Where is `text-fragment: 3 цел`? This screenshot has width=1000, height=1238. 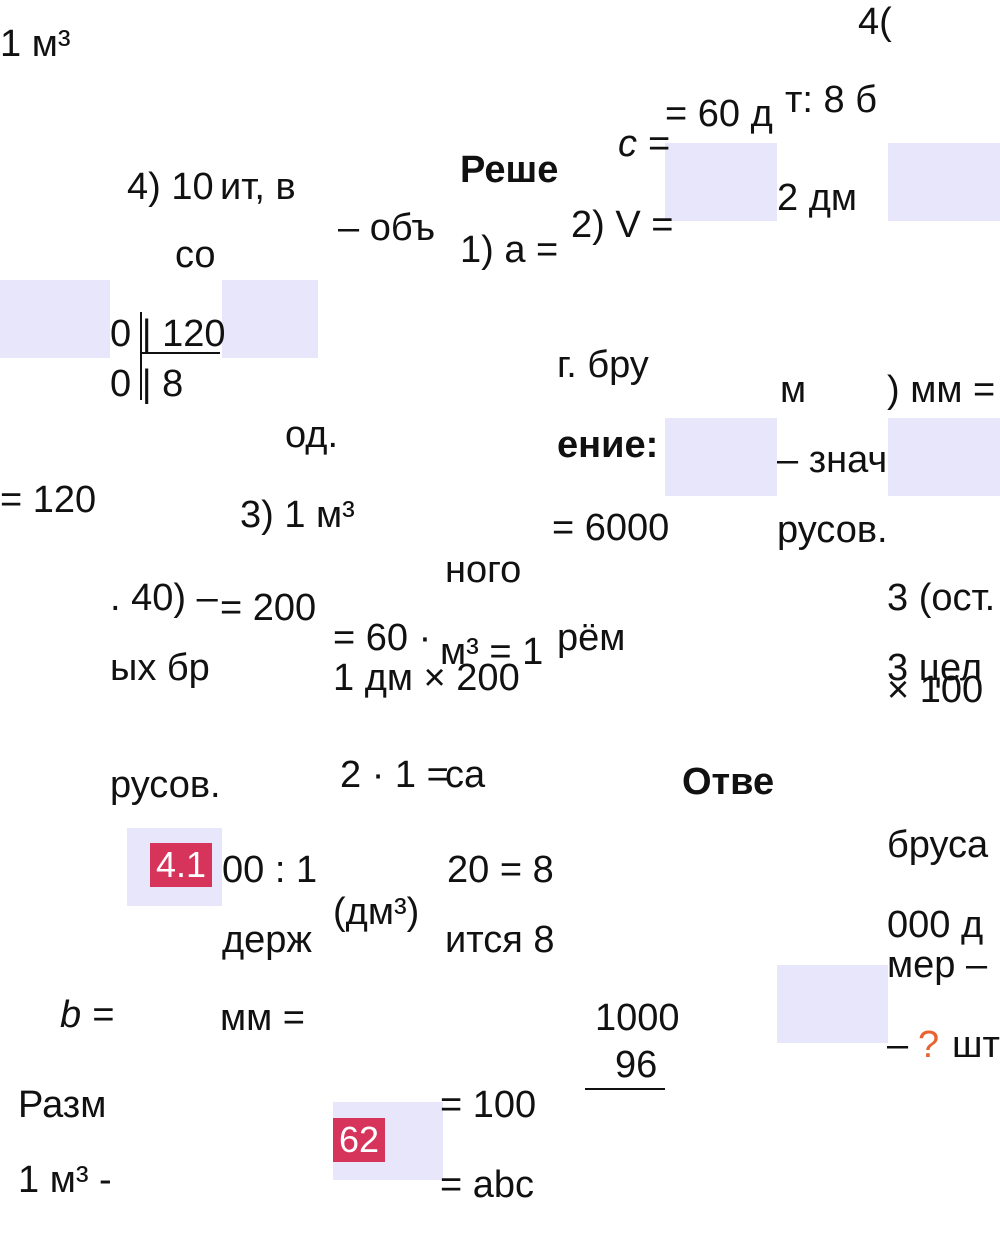 text-fragment: 3 цел is located at coordinates (935, 668).